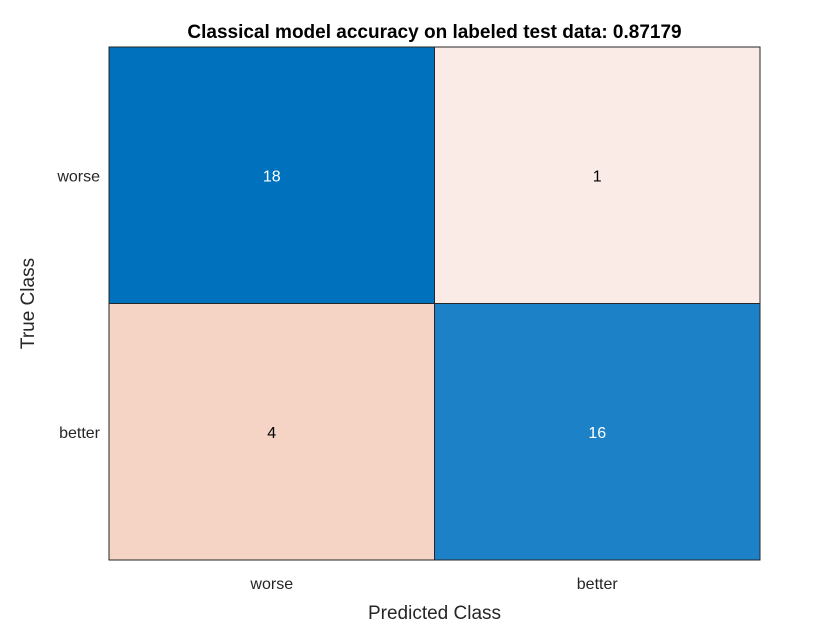 The height and width of the screenshot is (630, 840). I want to click on cell-value-label: 16, so click(597, 433).